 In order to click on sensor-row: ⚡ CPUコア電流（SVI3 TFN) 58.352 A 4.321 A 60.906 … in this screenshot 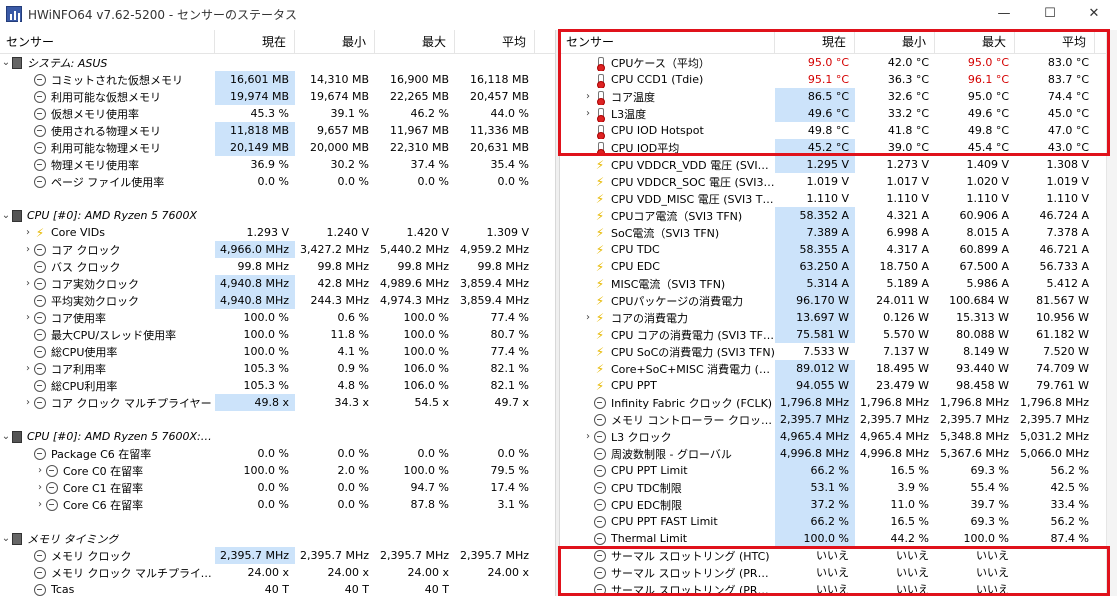, I will do `click(833, 215)`.